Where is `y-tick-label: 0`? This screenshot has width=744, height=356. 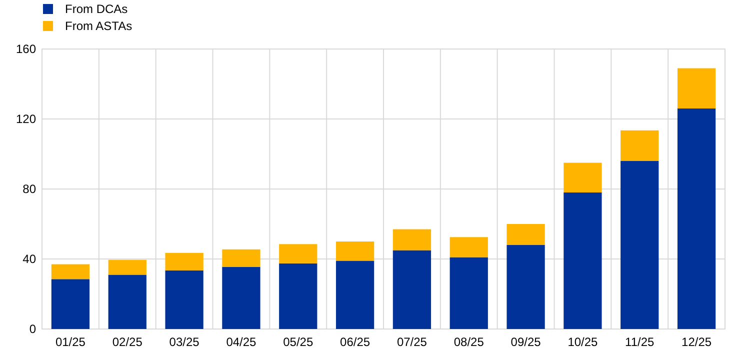
y-tick-label: 0 is located at coordinates (32, 329).